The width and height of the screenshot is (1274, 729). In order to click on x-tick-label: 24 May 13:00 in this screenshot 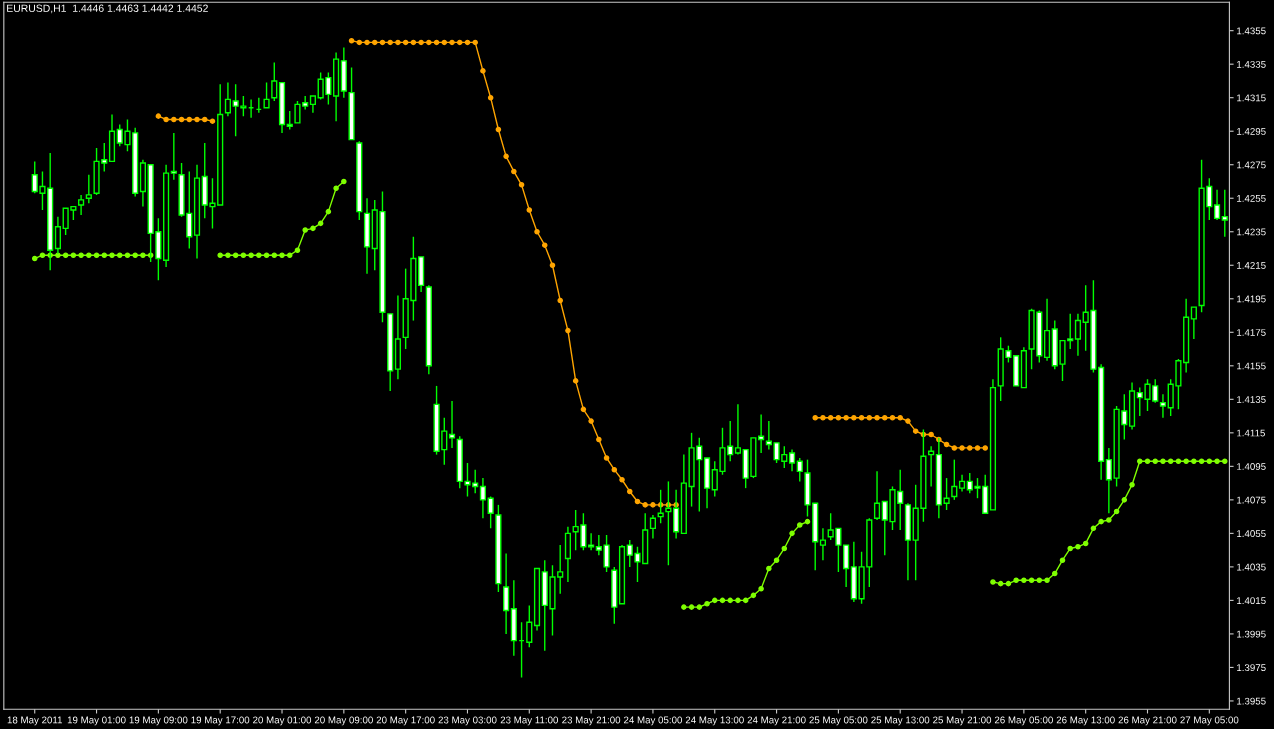, I will do `click(714, 721)`.